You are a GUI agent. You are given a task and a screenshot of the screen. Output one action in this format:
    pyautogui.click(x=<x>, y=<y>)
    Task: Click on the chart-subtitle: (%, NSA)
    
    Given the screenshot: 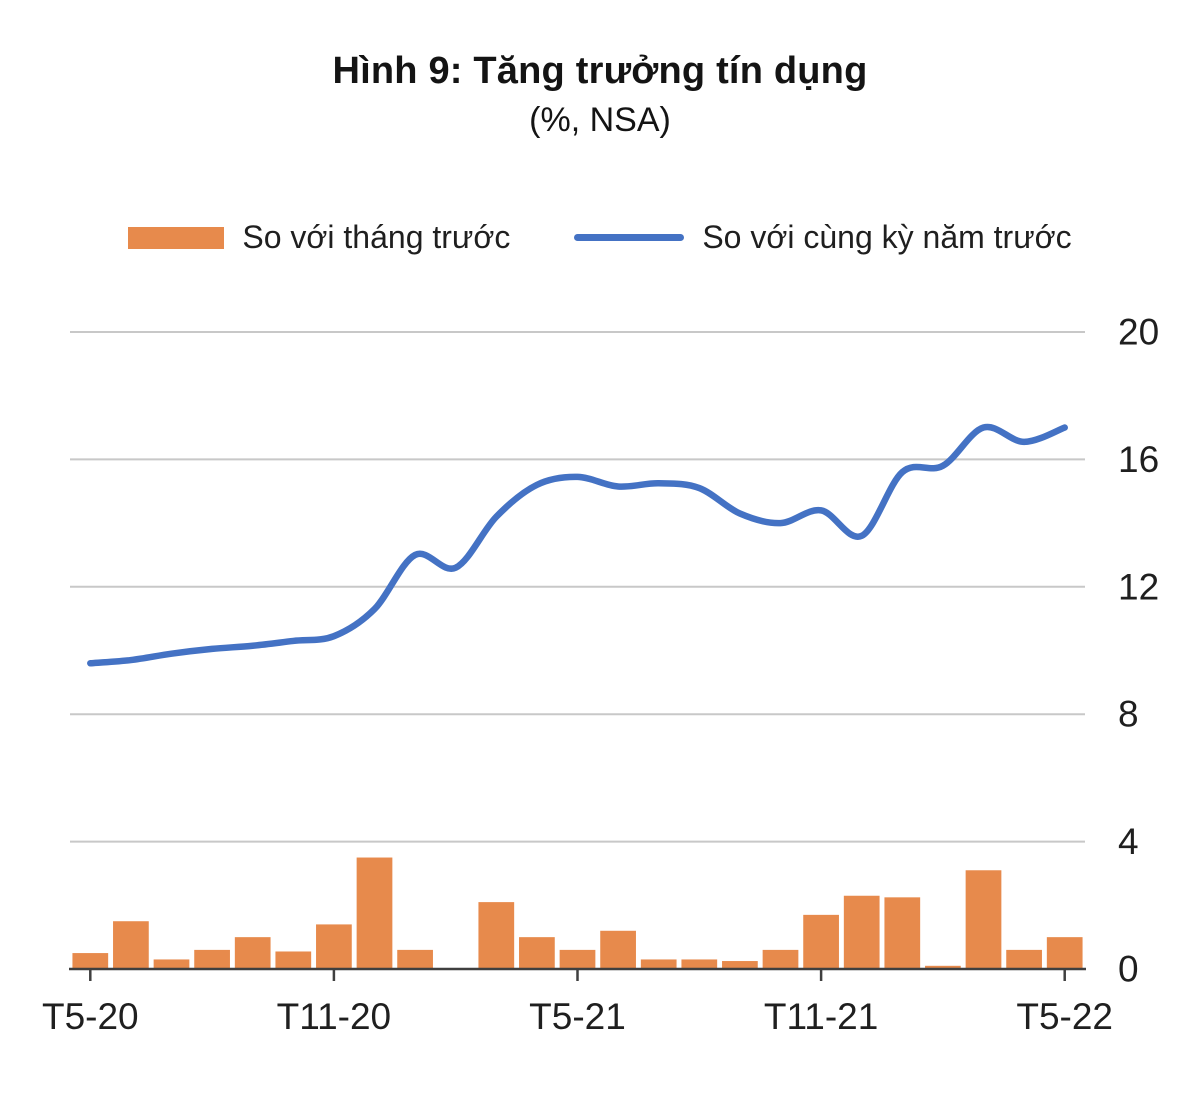 What is the action you would take?
    pyautogui.click(x=600, y=119)
    